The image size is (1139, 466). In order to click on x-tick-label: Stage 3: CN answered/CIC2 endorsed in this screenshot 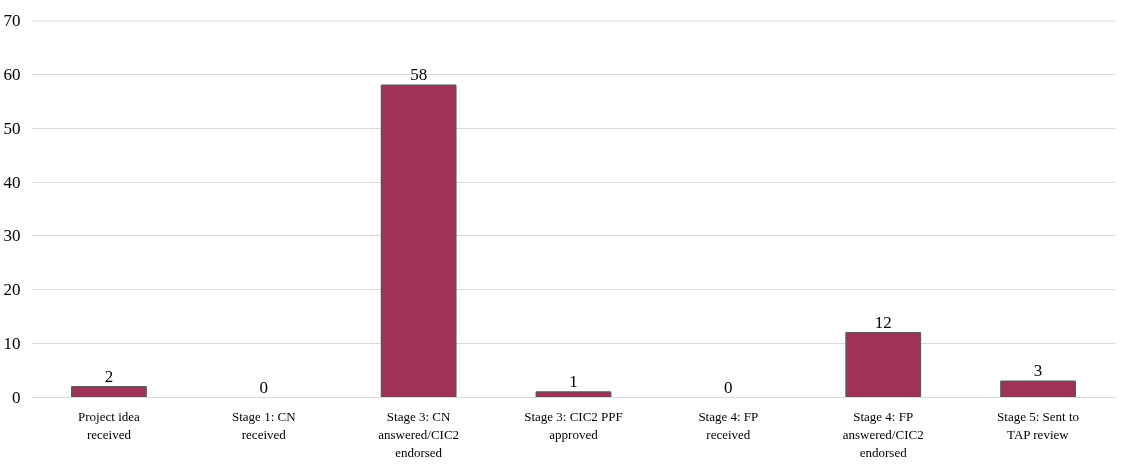, I will do `click(419, 434)`.